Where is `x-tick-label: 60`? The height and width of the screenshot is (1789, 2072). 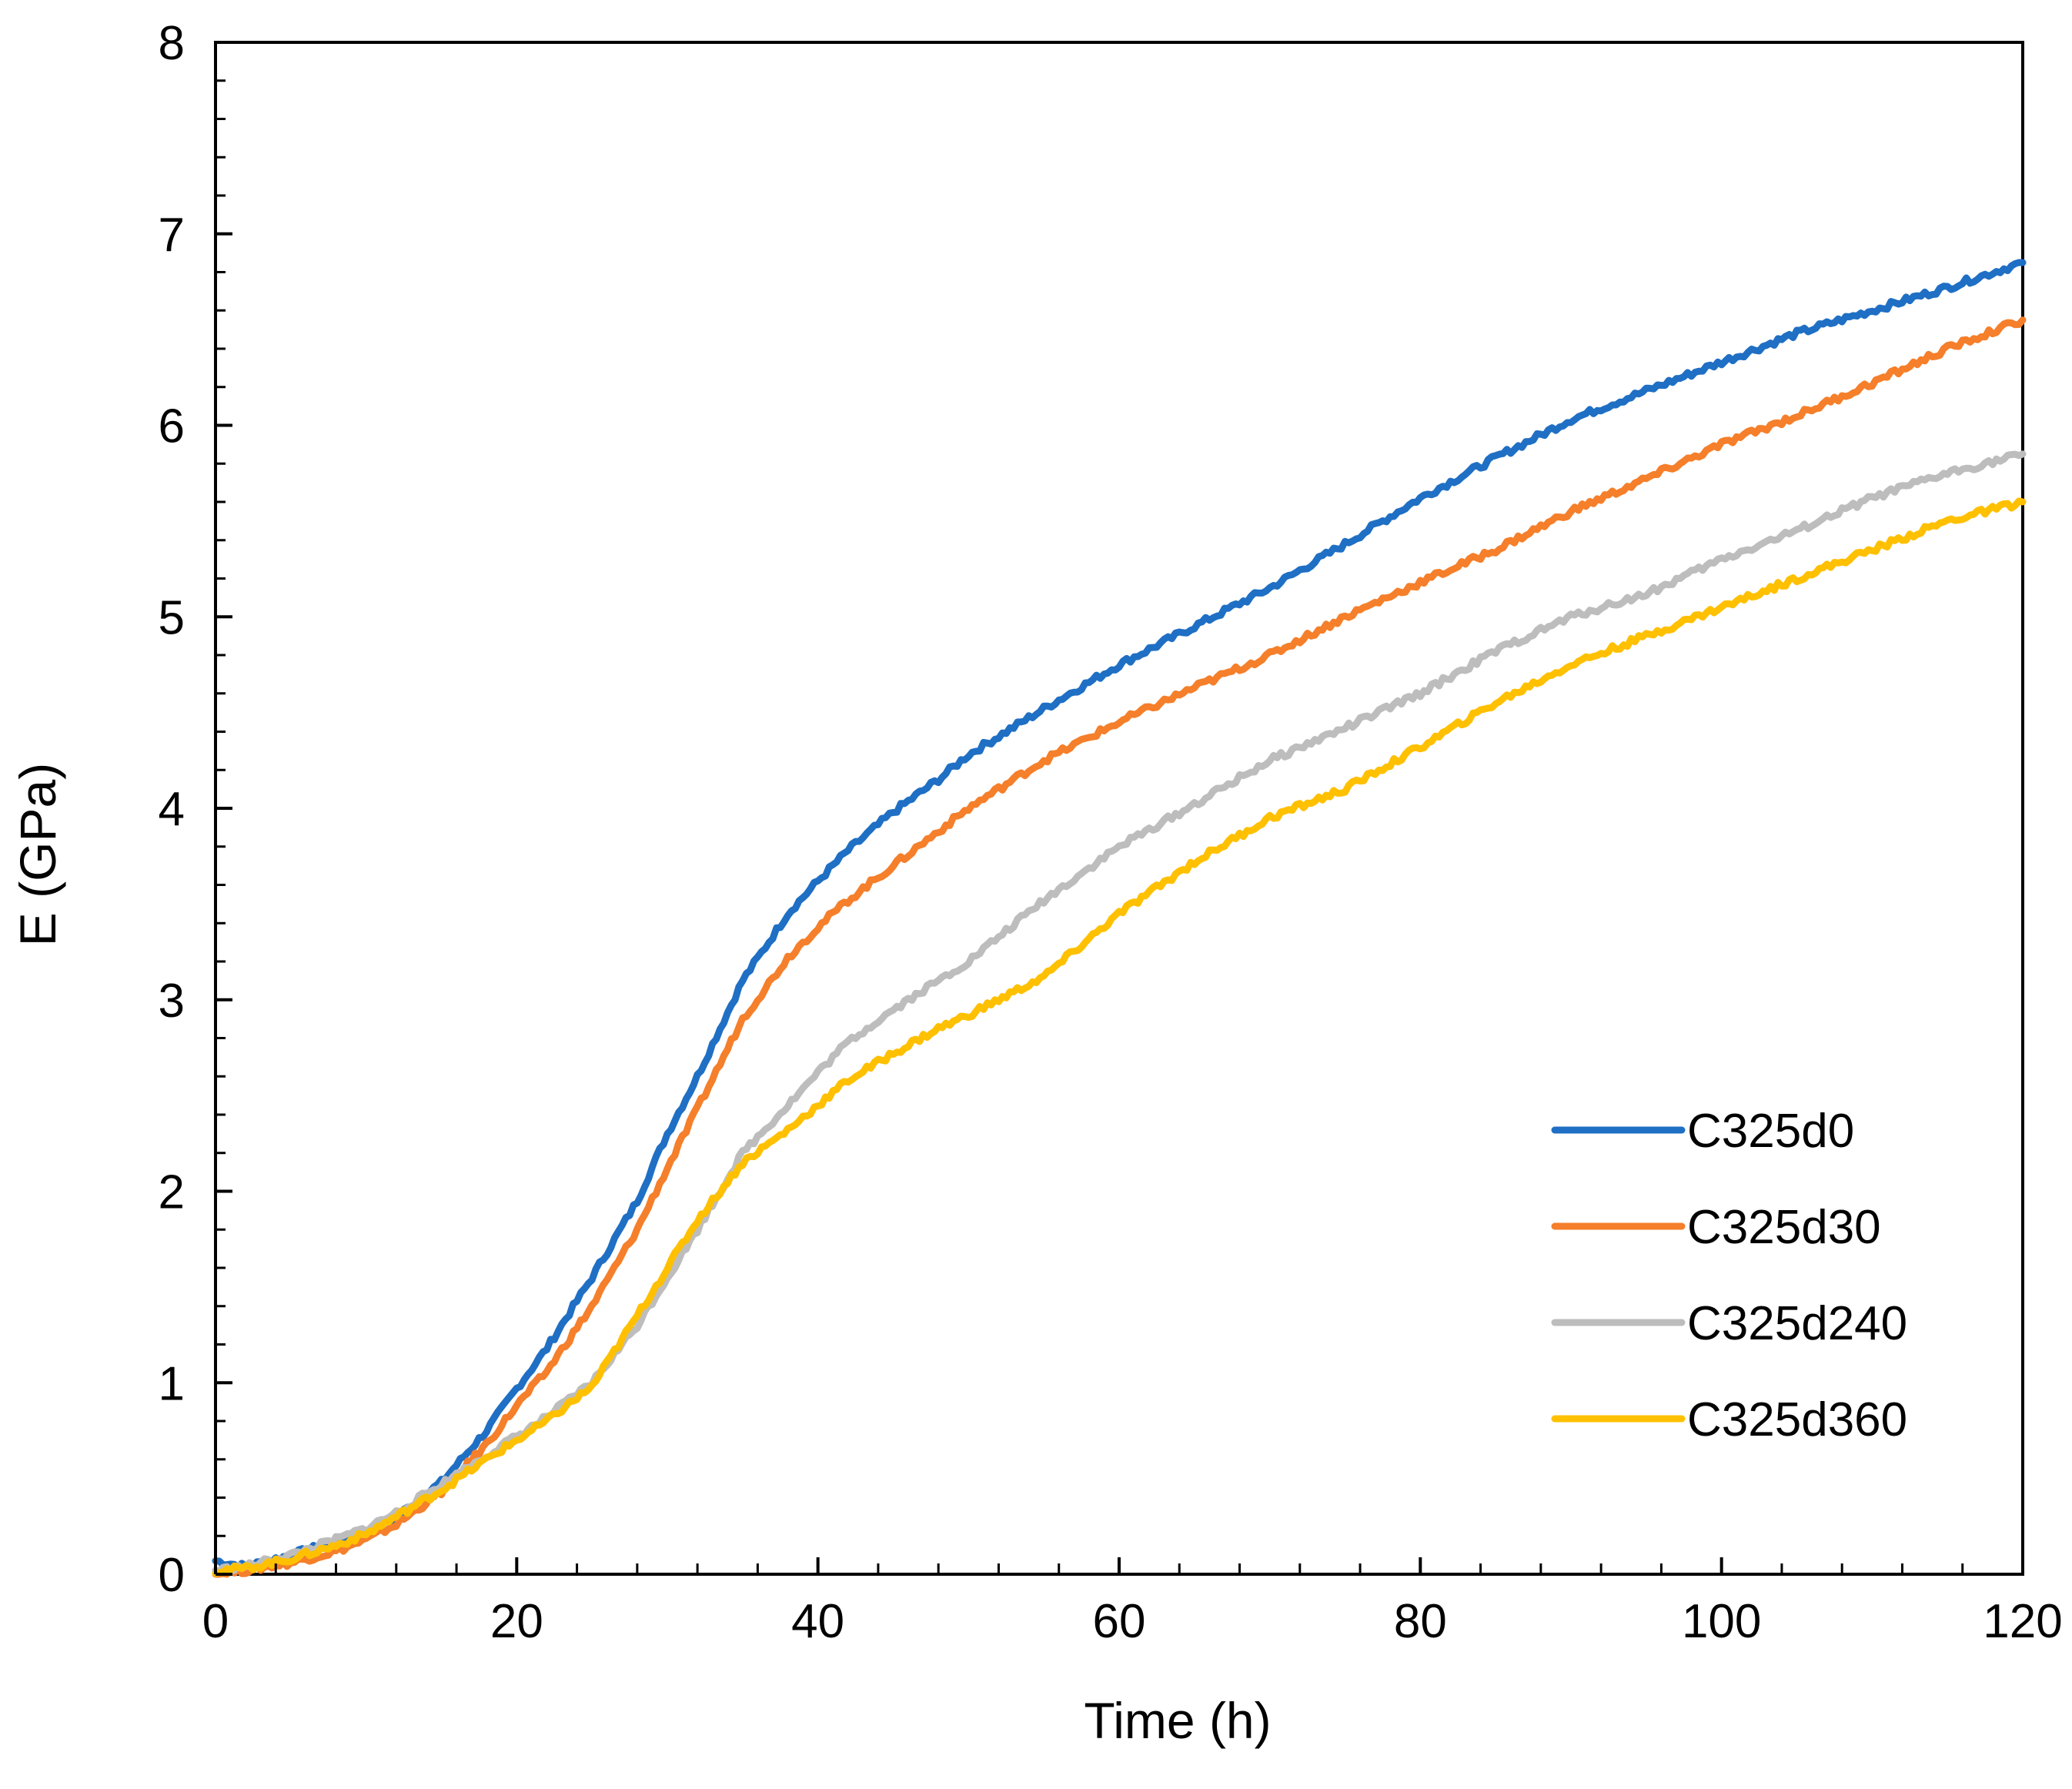 x-tick-label: 60 is located at coordinates (1119, 1621).